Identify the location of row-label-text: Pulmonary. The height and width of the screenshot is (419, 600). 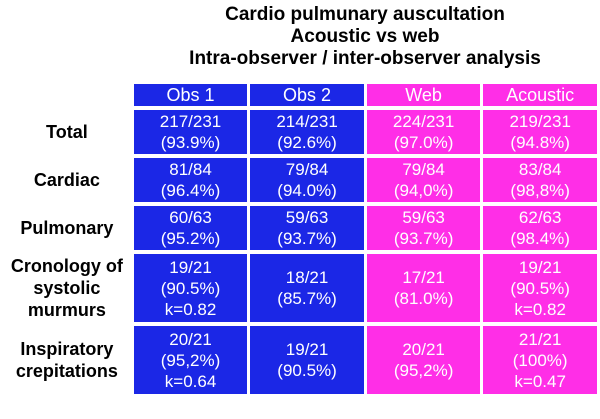
(67, 228).